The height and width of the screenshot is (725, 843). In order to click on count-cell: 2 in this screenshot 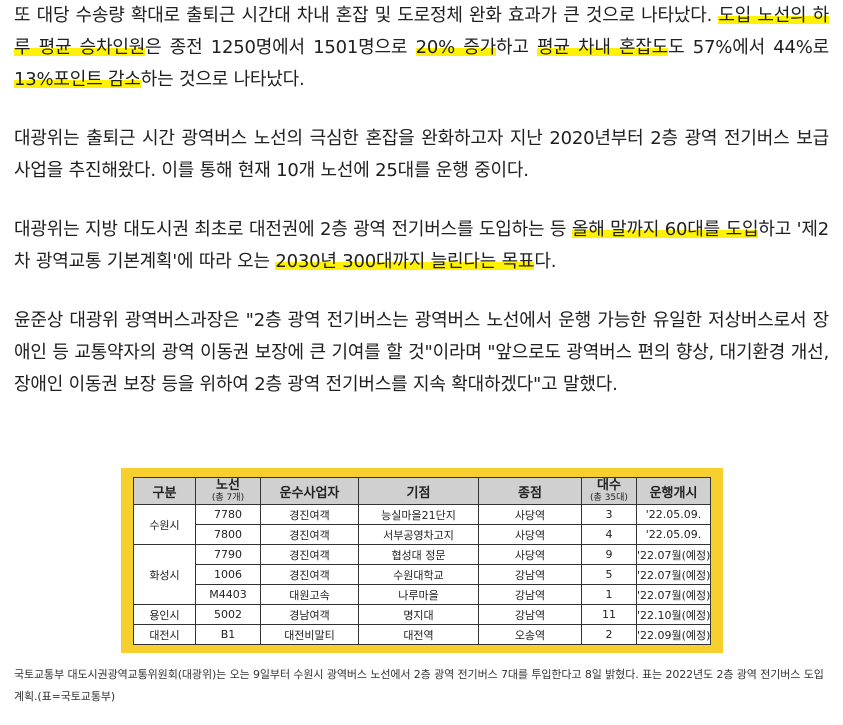, I will do `click(609, 634)`.